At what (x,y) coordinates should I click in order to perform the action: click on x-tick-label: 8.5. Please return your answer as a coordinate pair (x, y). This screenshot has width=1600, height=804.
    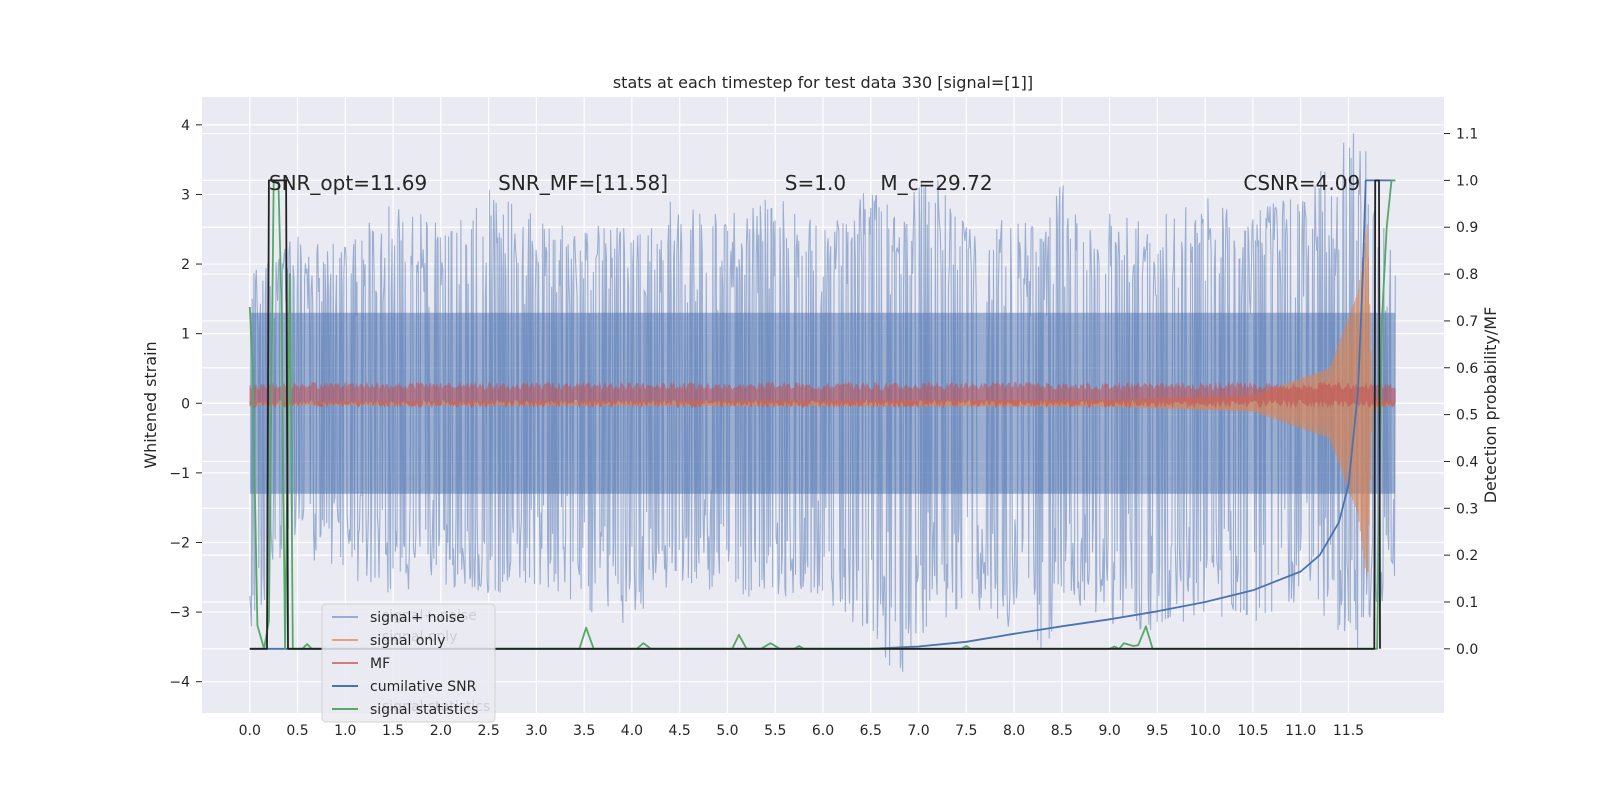
    Looking at the image, I should click on (1062, 731).